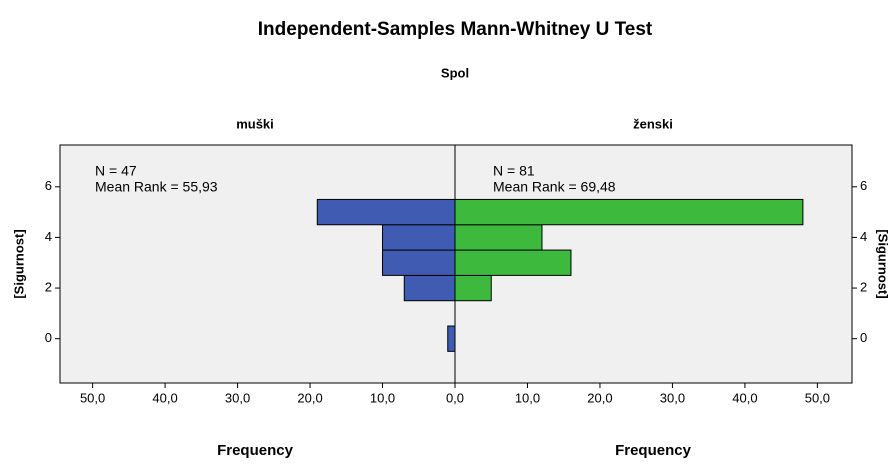  Describe the element at coordinates (554, 187) in the screenshot. I see `annotation: Mean Rank = 69,48` at that location.